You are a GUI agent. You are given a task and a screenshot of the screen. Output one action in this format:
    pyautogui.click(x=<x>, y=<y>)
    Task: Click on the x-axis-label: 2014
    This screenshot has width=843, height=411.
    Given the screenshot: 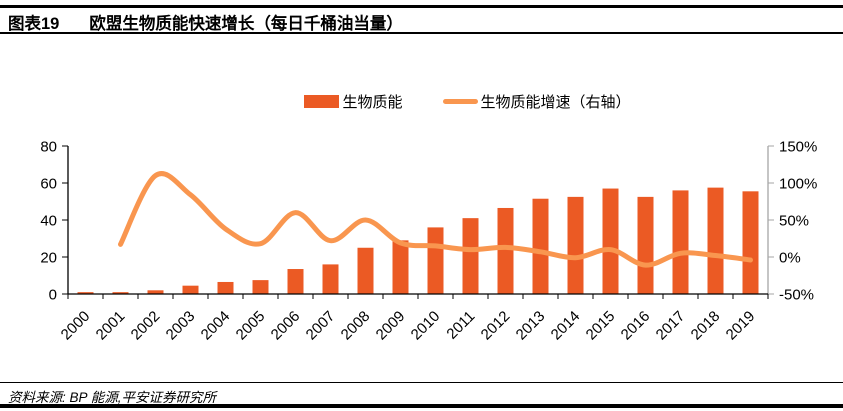 What is the action you would take?
    pyautogui.click(x=566, y=326)
    